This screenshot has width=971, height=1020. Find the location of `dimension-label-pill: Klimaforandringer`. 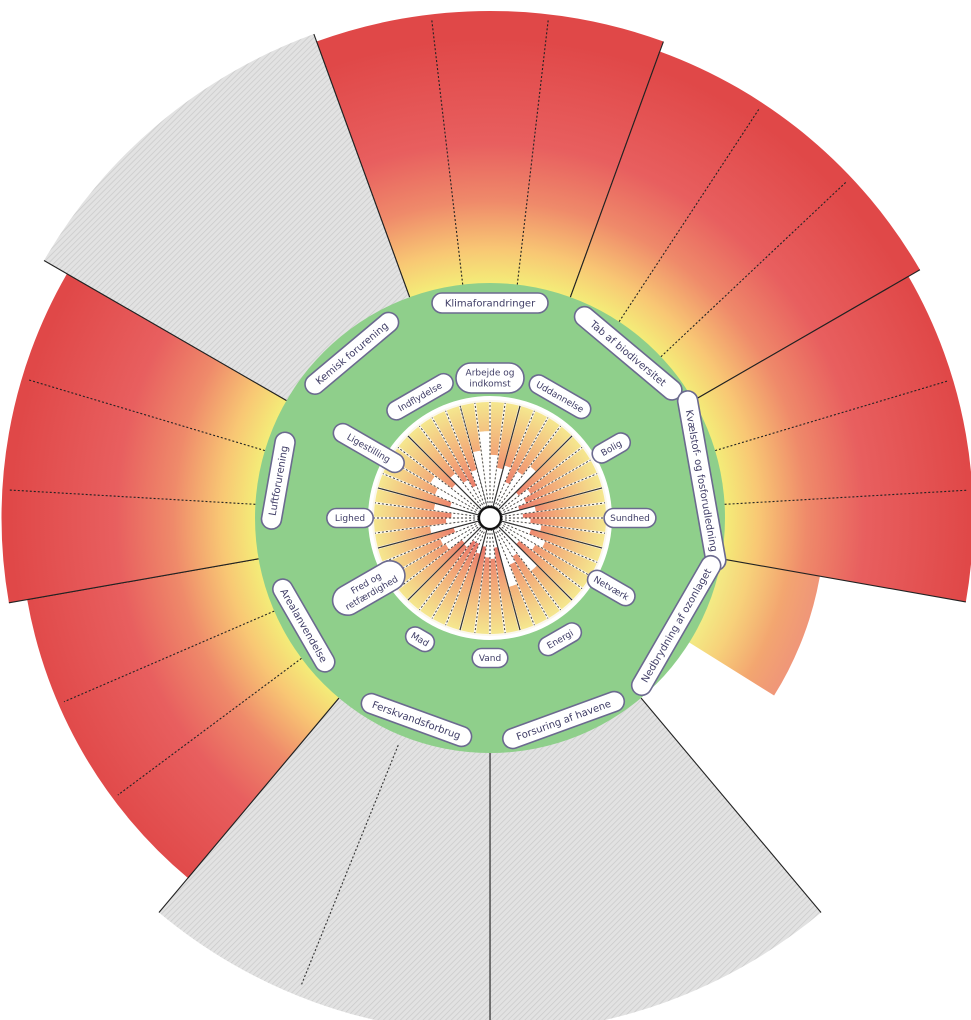

dimension-label-pill: Klimaforandringer is located at coordinates (490, 303).